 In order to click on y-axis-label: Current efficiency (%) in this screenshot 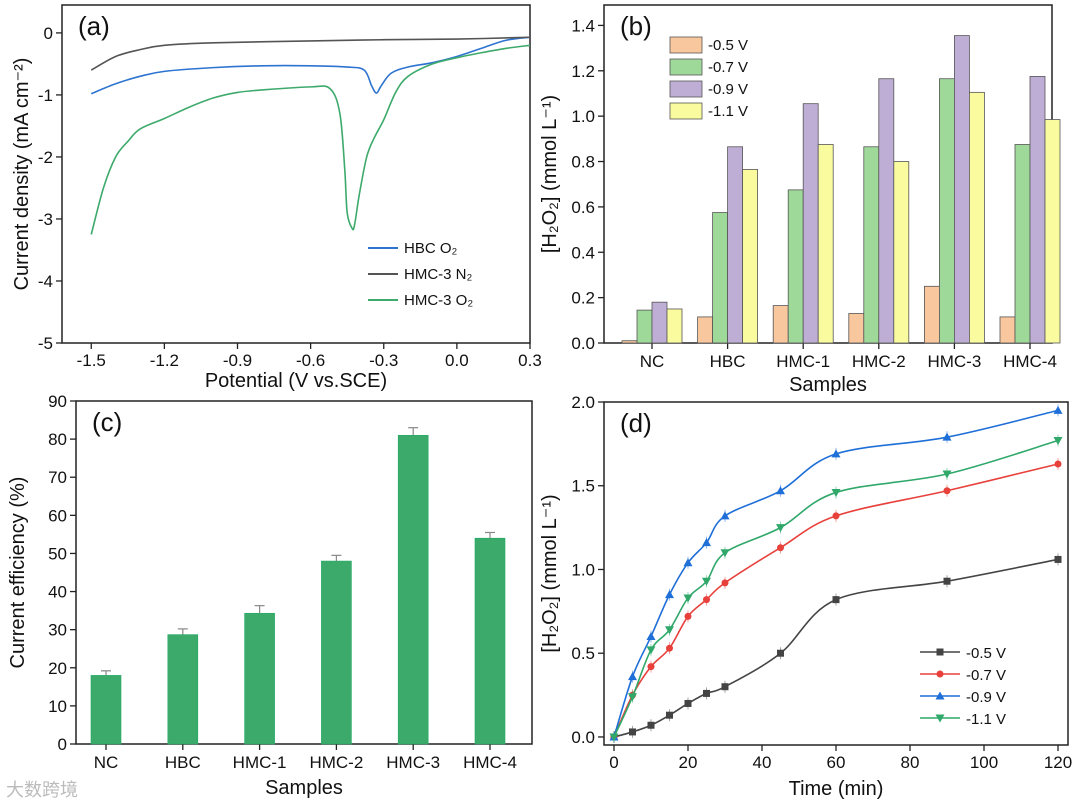, I will do `click(18, 573)`.